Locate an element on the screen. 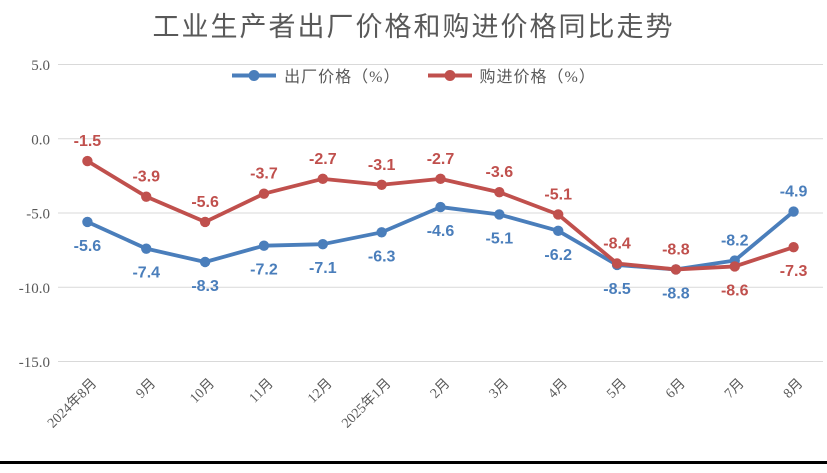 The height and width of the screenshot is (473, 827). legend-dot-blue is located at coordinates (254, 75).